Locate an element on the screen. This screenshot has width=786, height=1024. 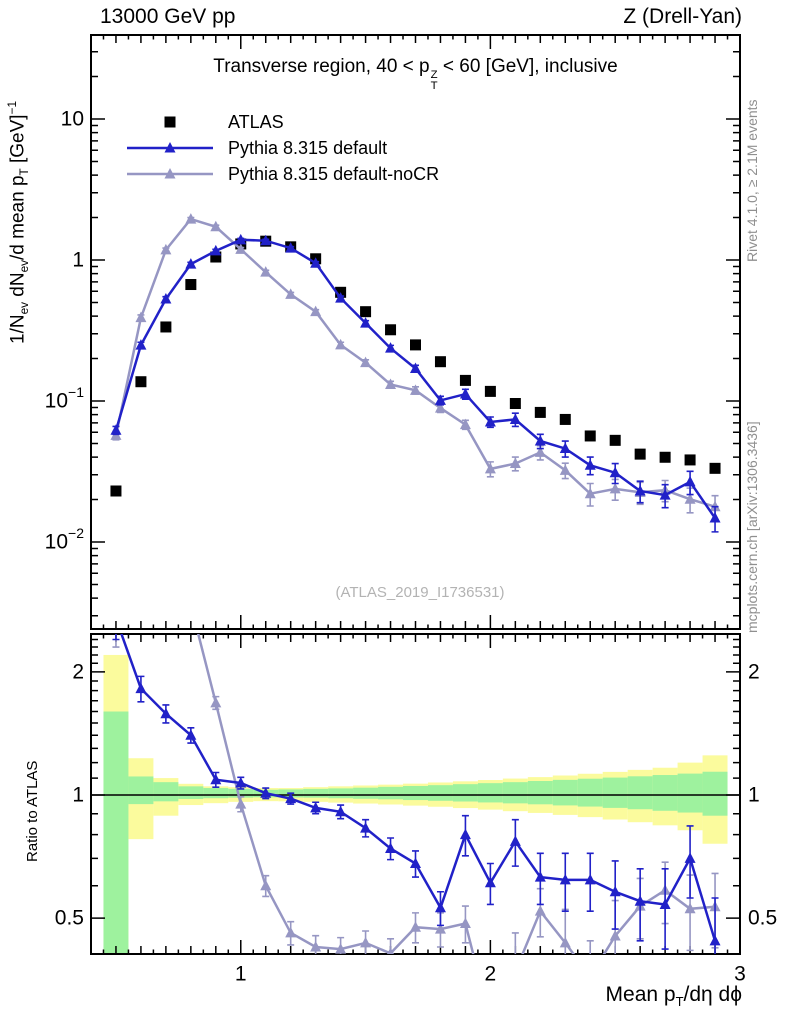
mcplots-attribution-label: mcplots.cern.ch [arXiv:1306.3436] is located at coordinates (752, 527).